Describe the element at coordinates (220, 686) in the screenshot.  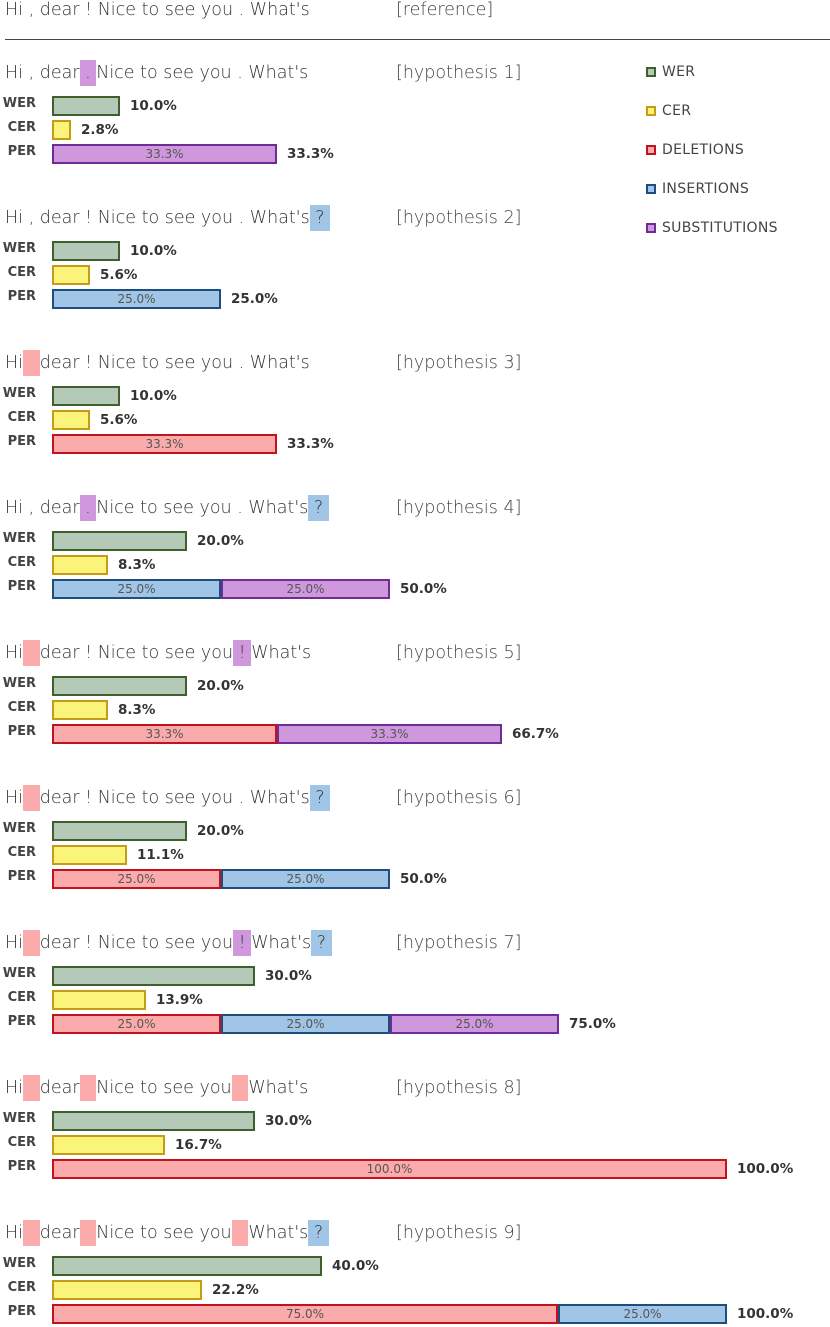
I see `wer-value-label: 20.0%` at that location.